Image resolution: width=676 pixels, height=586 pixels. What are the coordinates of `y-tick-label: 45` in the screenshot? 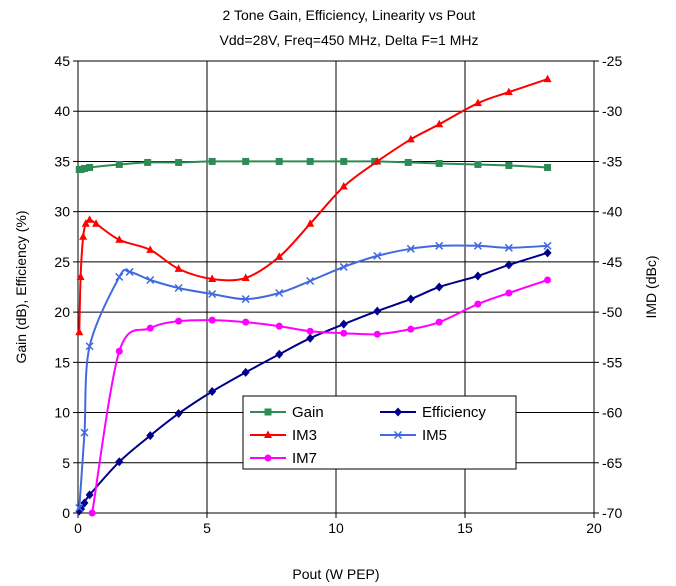 It's located at (62, 61).